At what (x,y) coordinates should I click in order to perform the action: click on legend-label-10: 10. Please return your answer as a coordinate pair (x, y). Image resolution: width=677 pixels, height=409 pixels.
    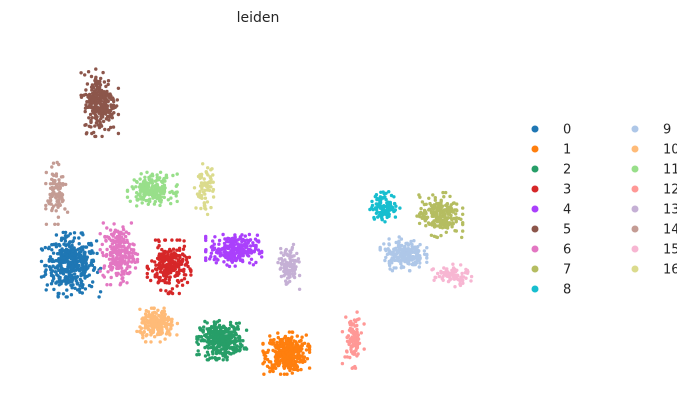
    Looking at the image, I should click on (670, 150).